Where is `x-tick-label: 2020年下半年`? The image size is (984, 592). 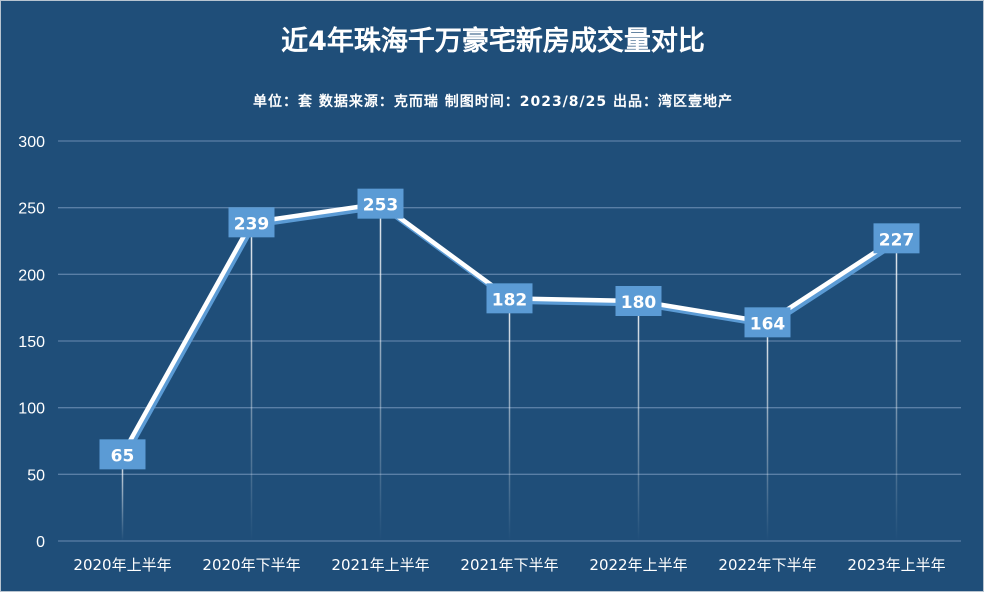 x-tick-label: 2020年下半年 is located at coordinates (251, 565).